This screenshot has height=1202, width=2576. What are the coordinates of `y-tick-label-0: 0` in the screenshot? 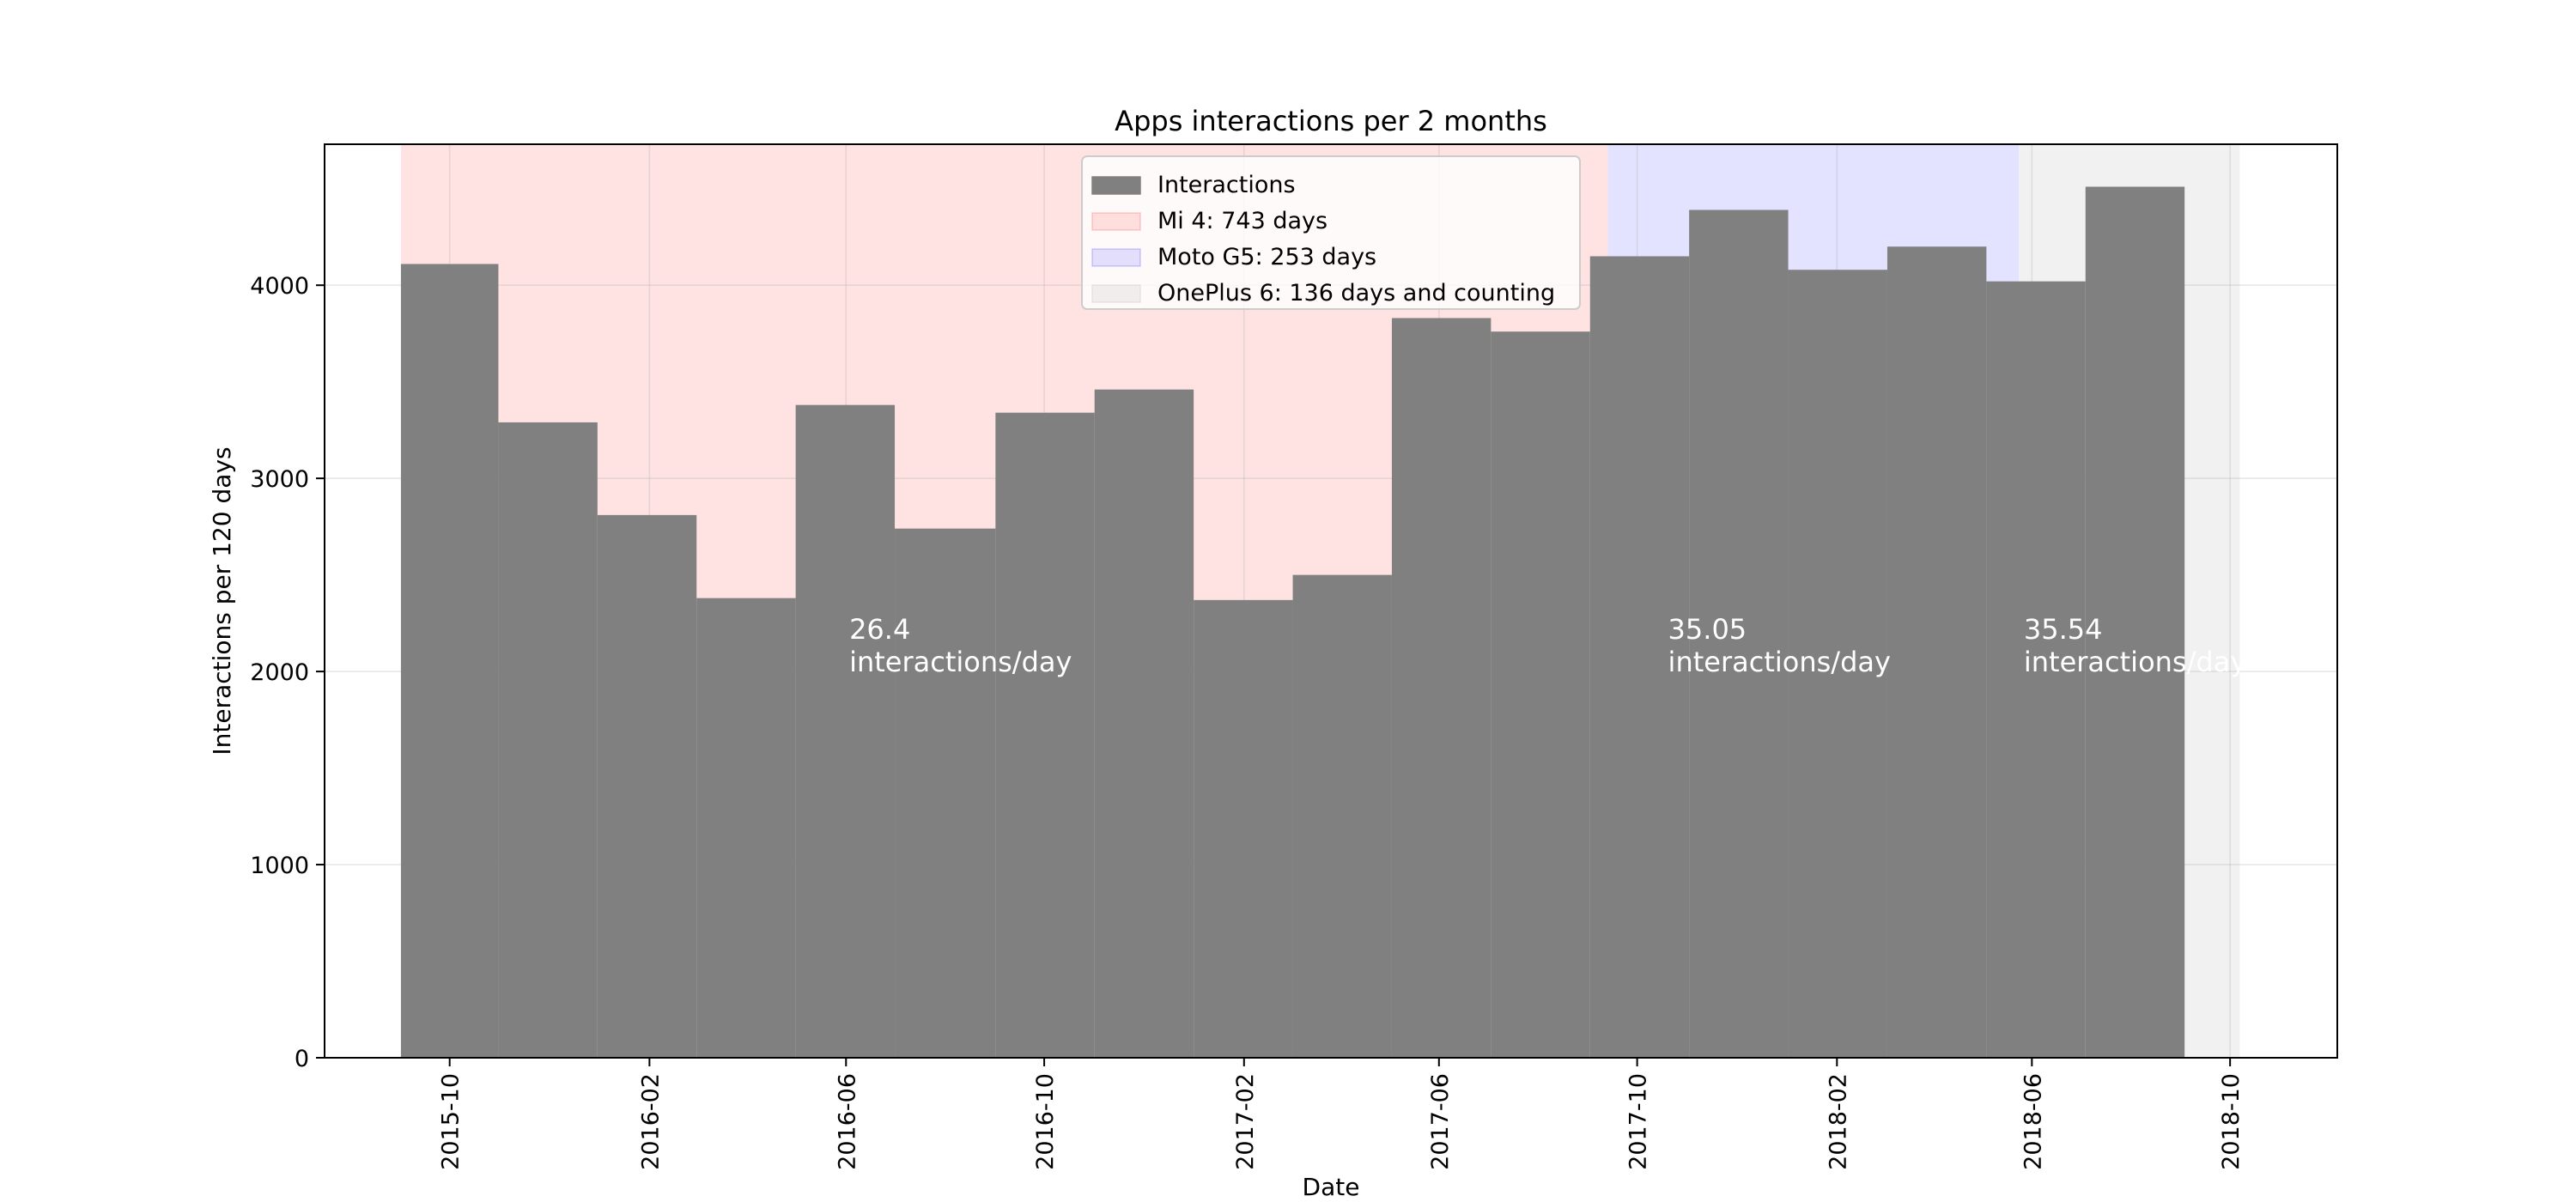 It's located at (302, 1059).